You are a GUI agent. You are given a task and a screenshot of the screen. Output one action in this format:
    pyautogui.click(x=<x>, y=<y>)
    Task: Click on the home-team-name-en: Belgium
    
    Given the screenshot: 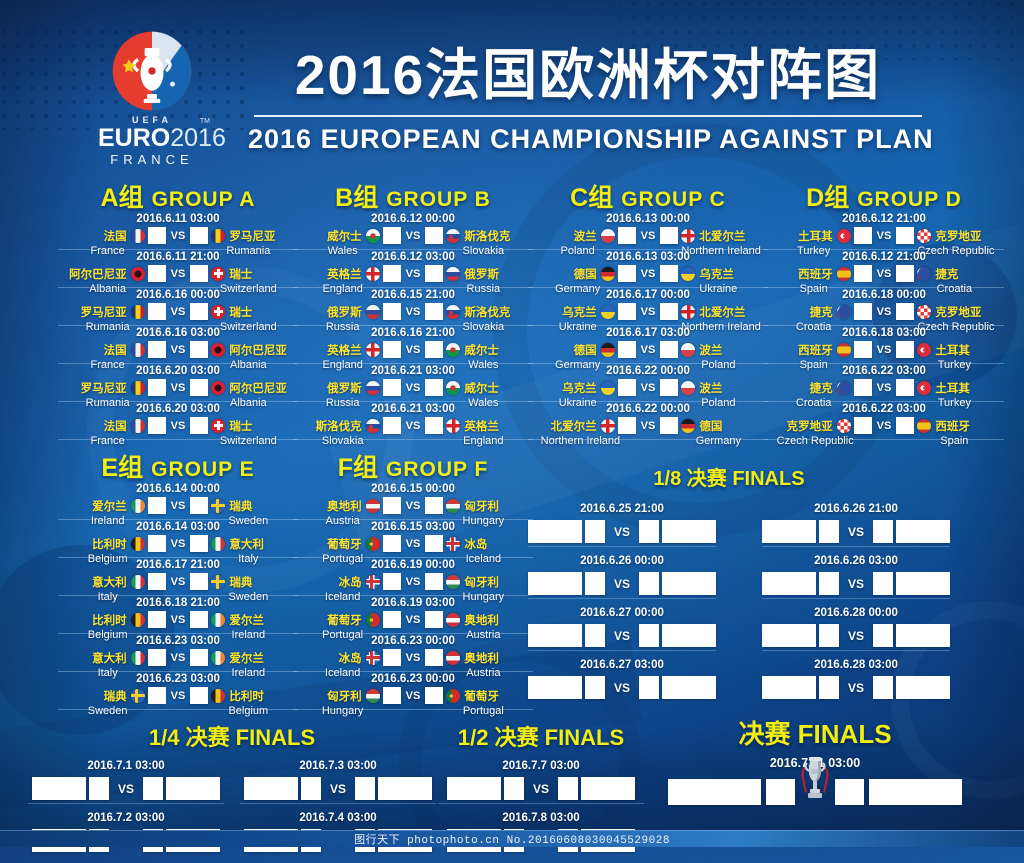 What is the action you would take?
    pyautogui.click(x=107, y=635)
    